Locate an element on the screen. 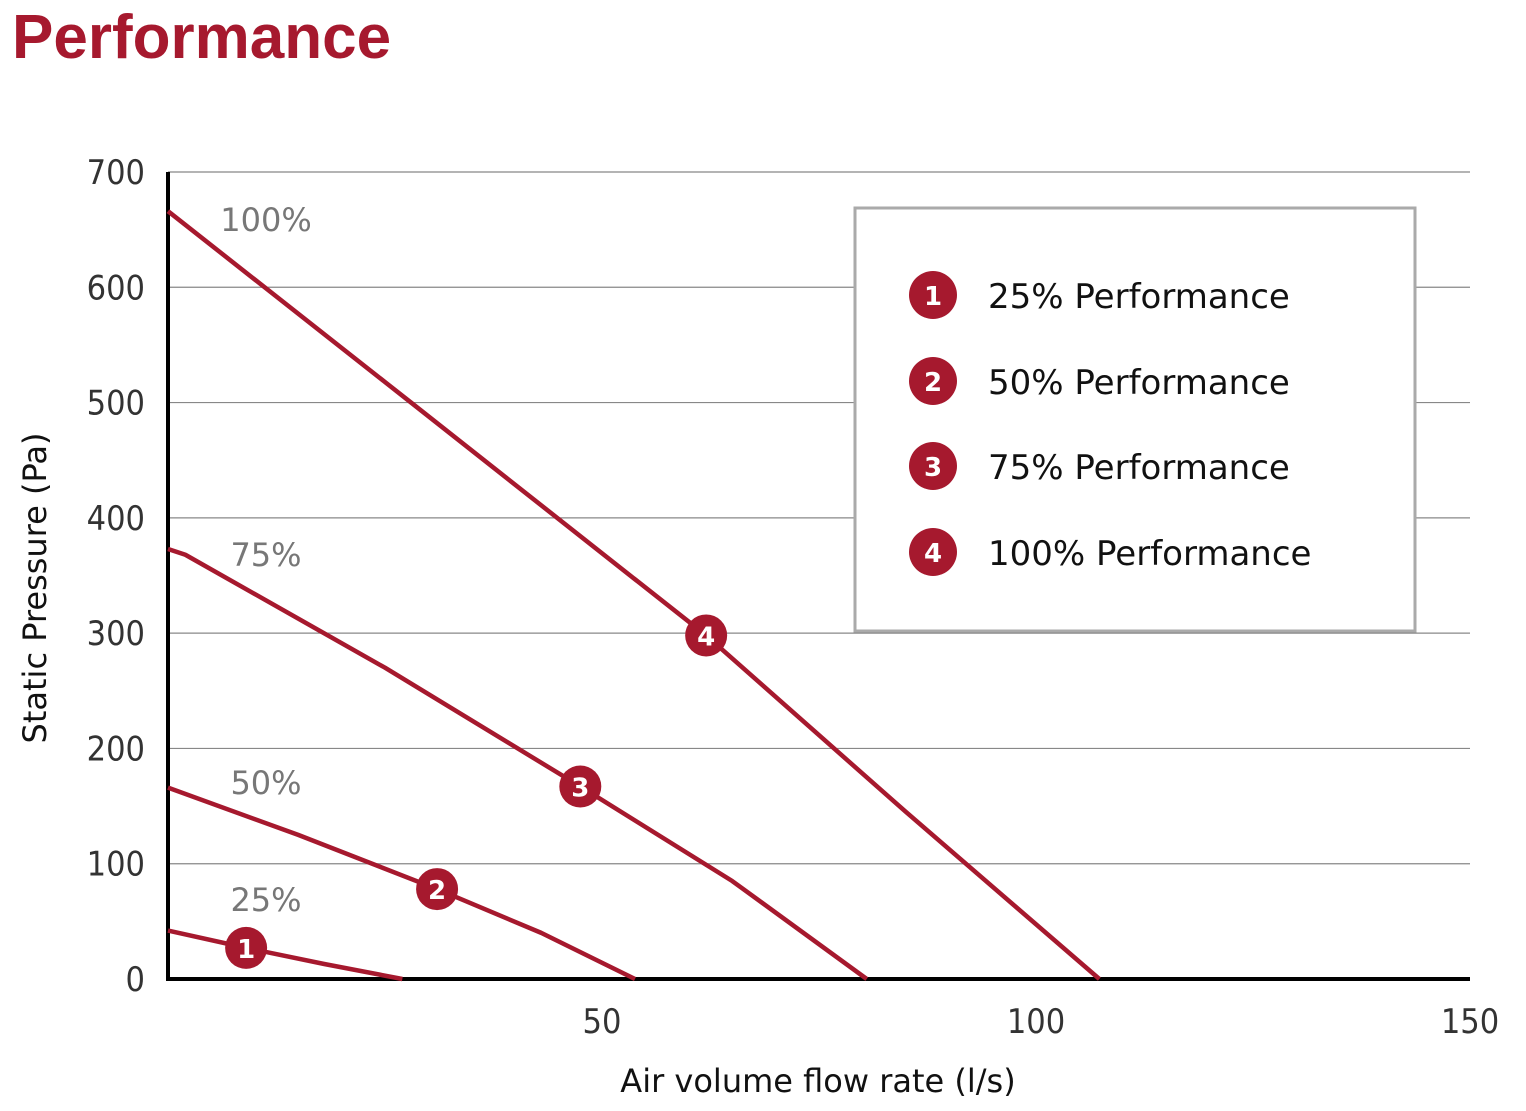 This screenshot has width=1526, height=1111. x-tick-label: 100 is located at coordinates (1036, 1022).